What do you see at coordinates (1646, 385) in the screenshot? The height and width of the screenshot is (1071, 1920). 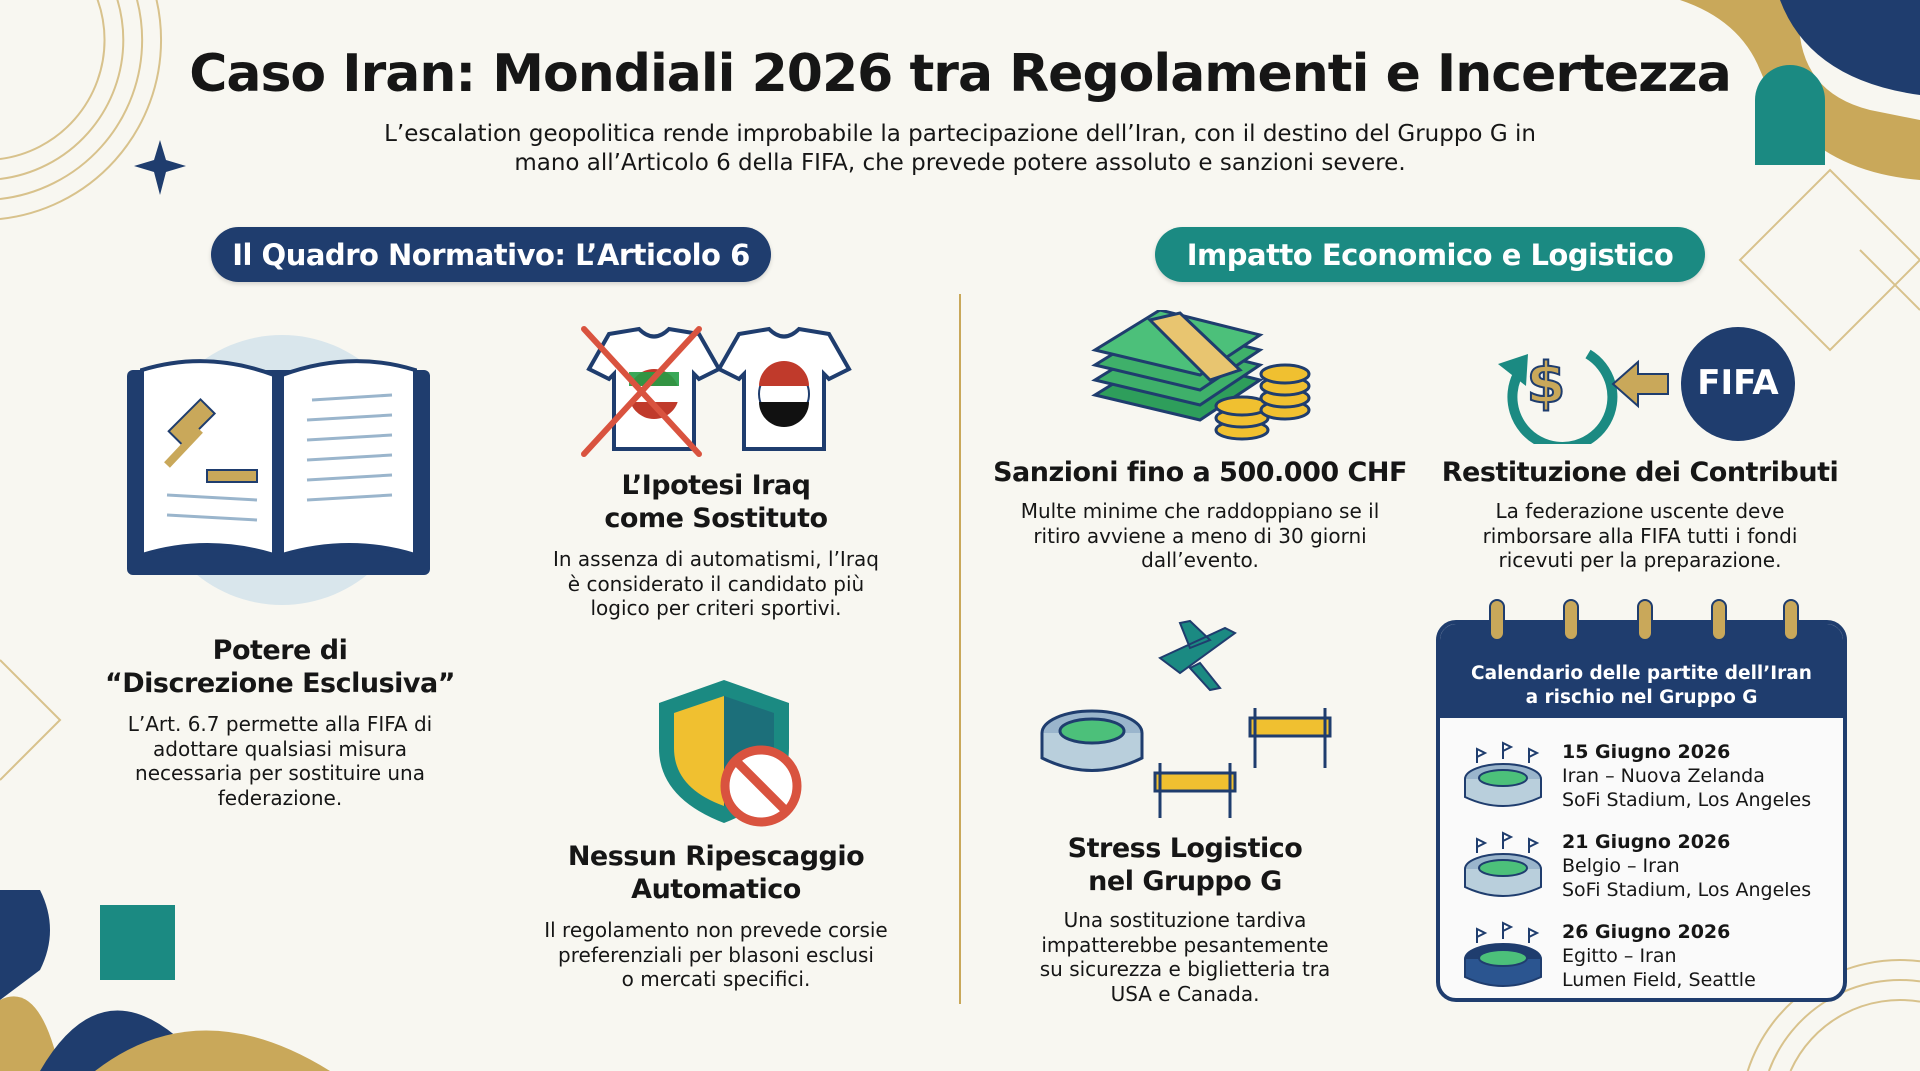 I see `refund-fifa-icon: $` at bounding box center [1646, 385].